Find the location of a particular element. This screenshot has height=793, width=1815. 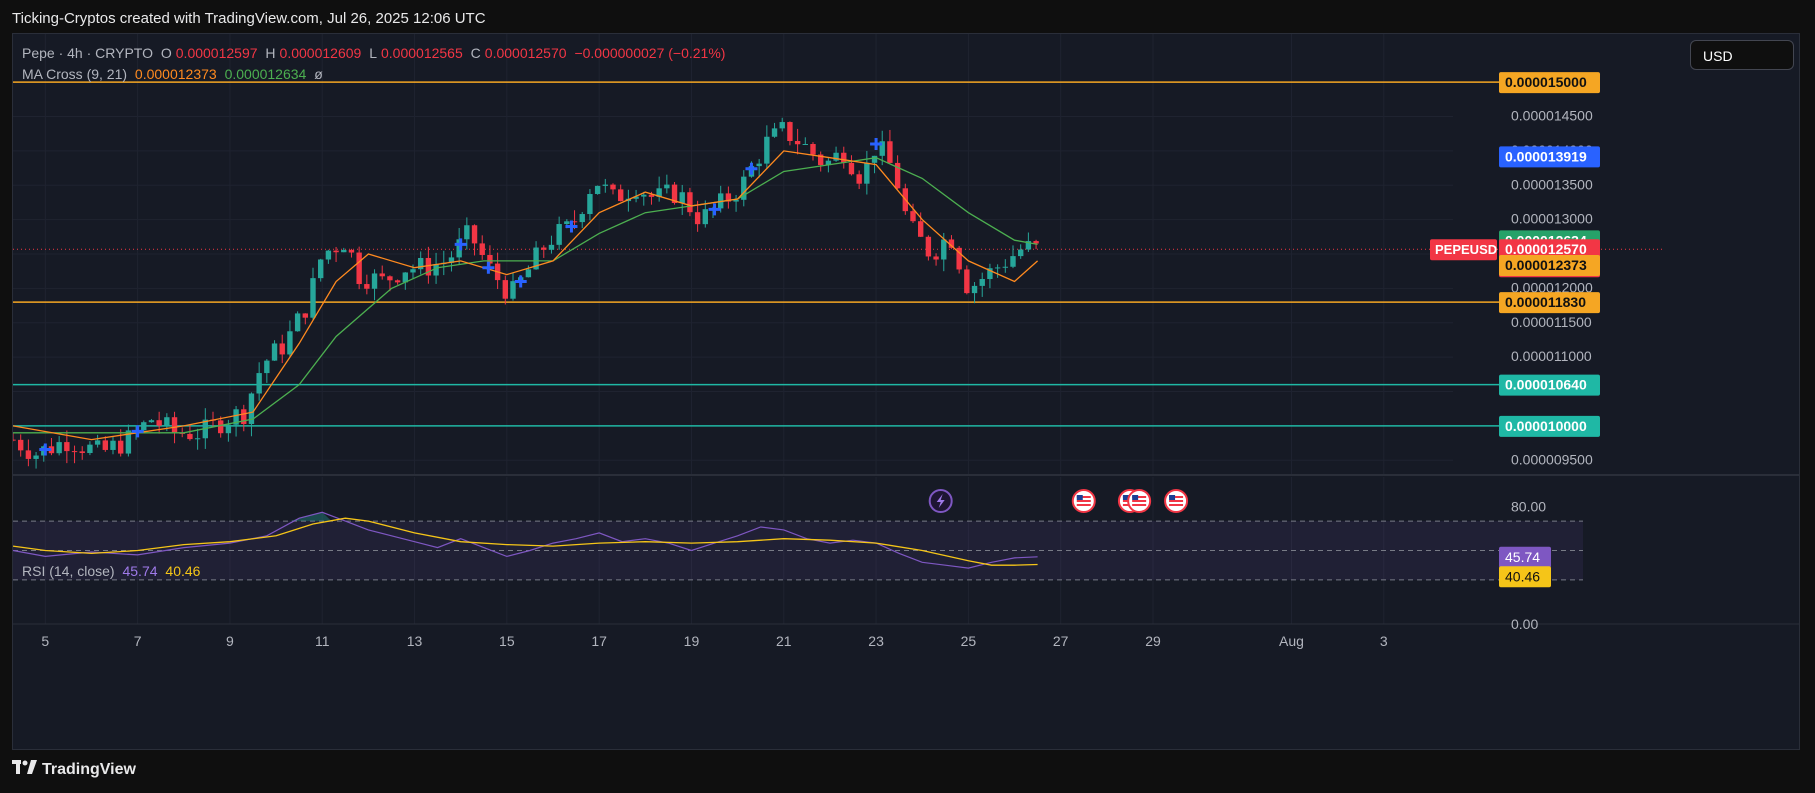

rsi-label: RSI (14, close) is located at coordinates (68, 571).